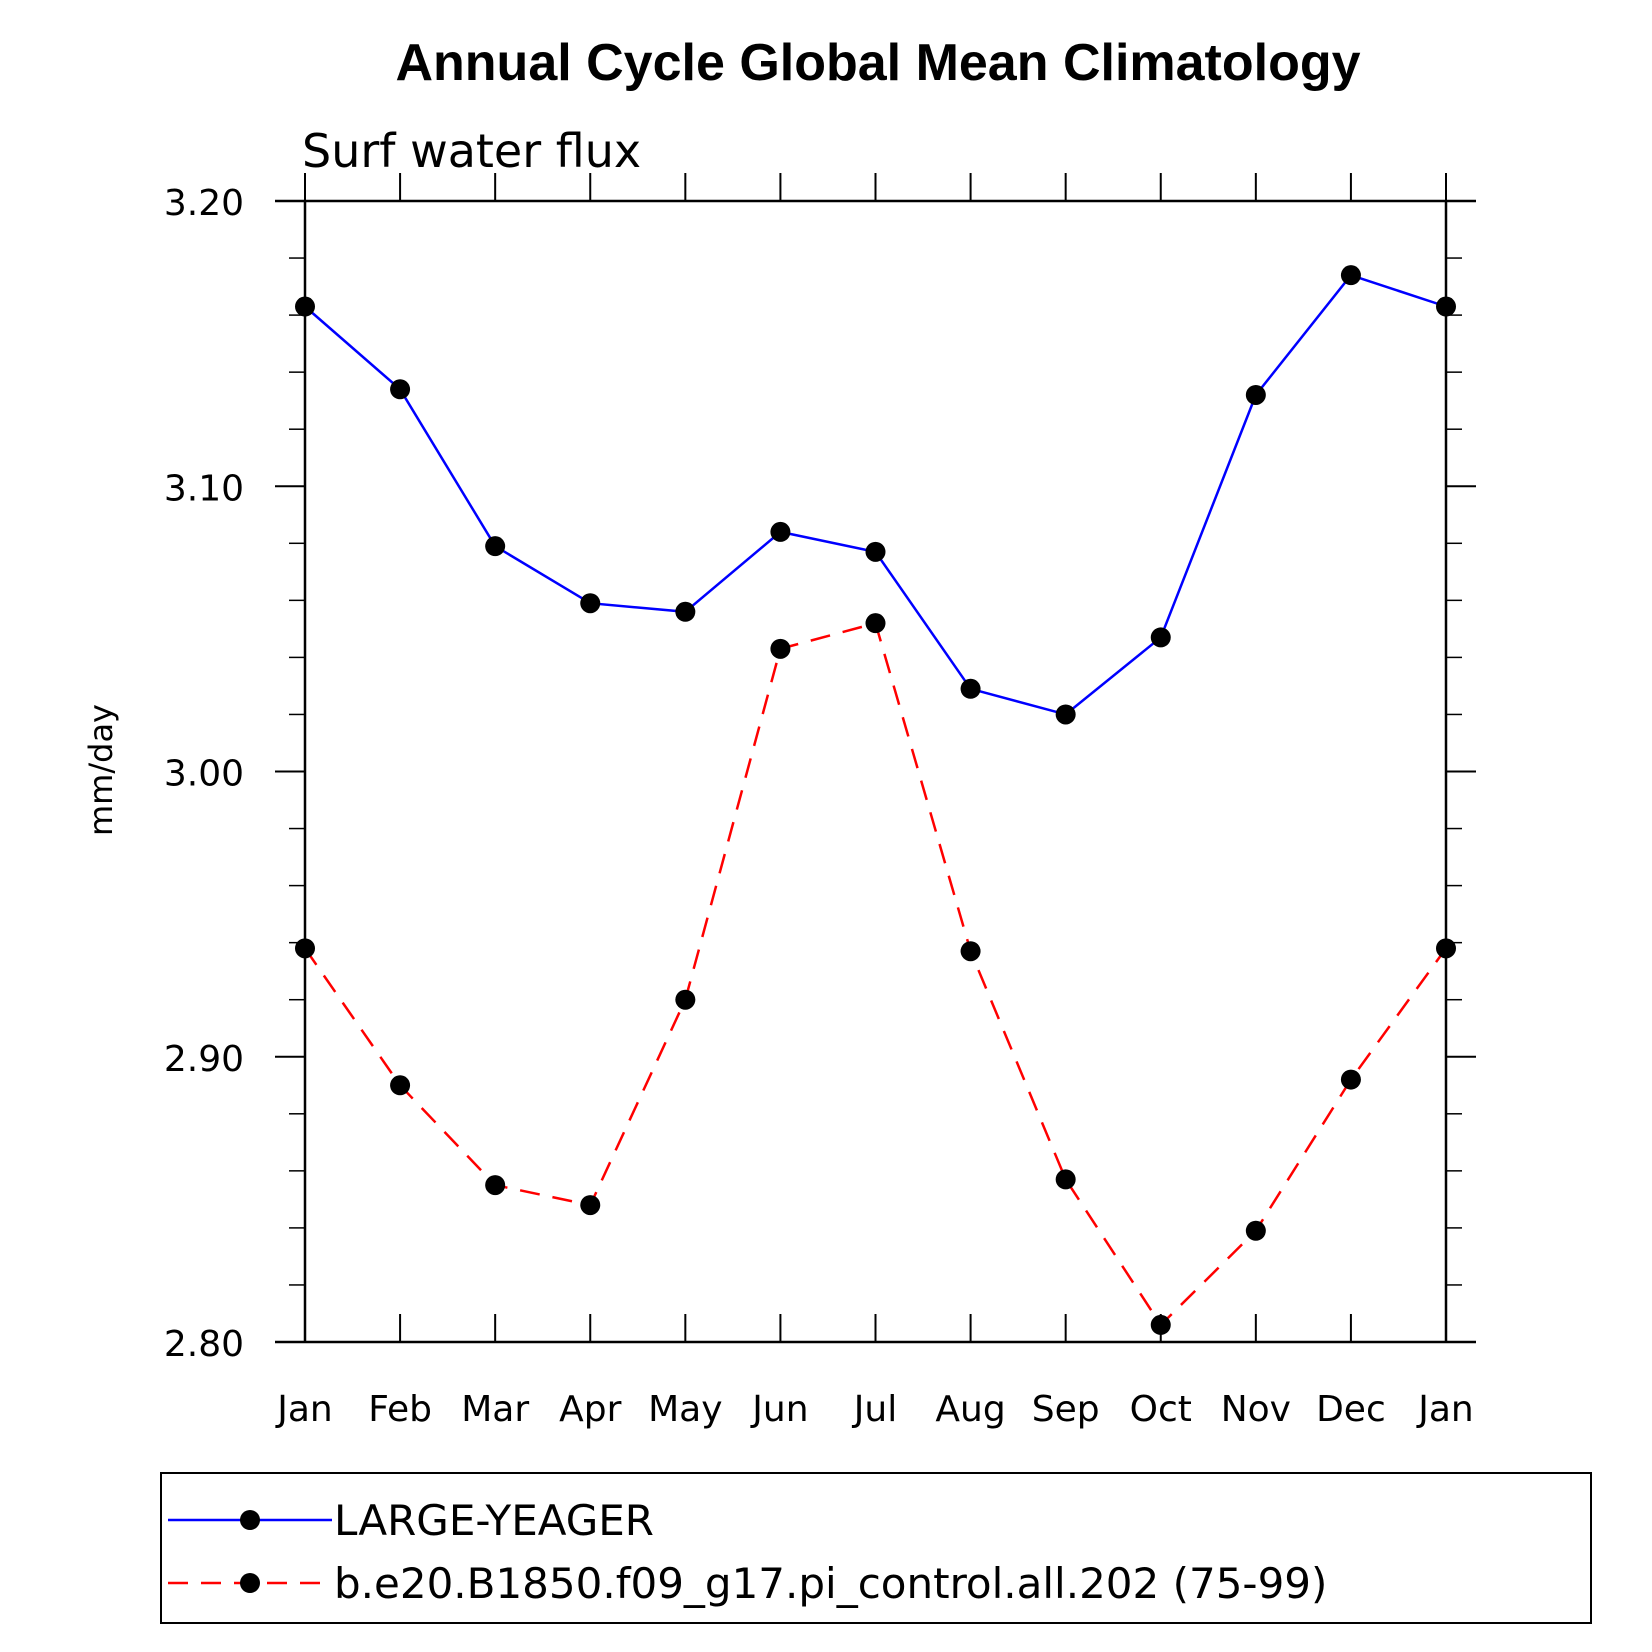 The height and width of the screenshot is (1652, 1652). What do you see at coordinates (400, 1409) in the screenshot?
I see `x-tick-label: Feb` at bounding box center [400, 1409].